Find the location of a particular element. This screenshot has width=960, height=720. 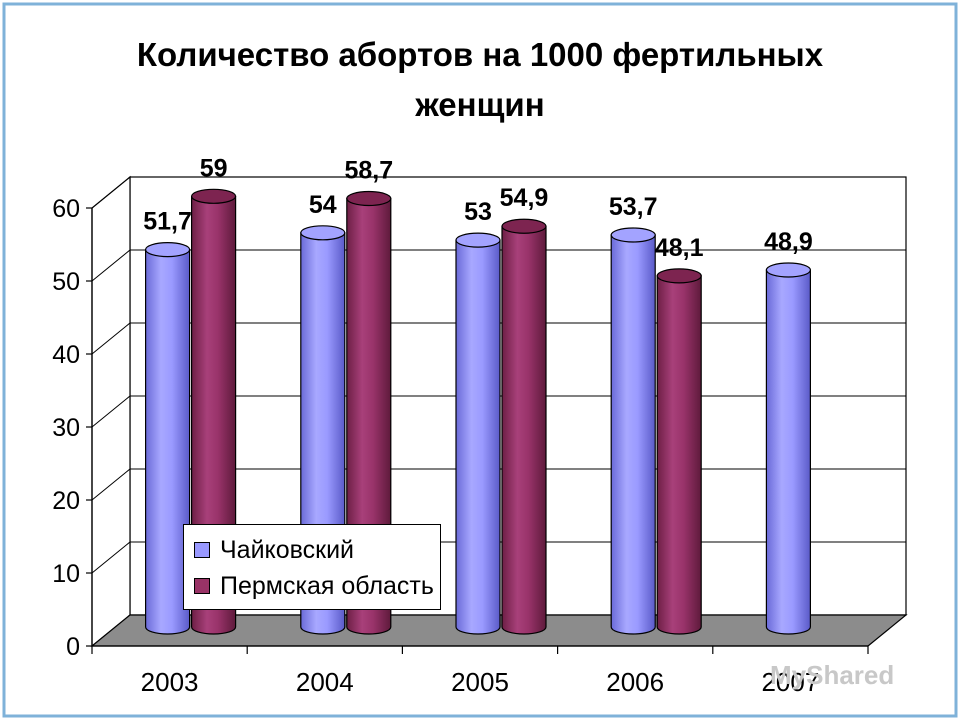

y-tick-label: 40 is located at coordinates (66, 355).